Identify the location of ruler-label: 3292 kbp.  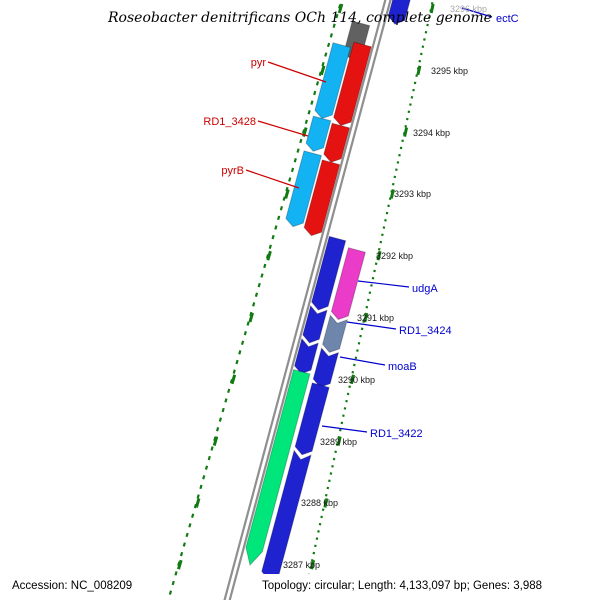
(394, 256).